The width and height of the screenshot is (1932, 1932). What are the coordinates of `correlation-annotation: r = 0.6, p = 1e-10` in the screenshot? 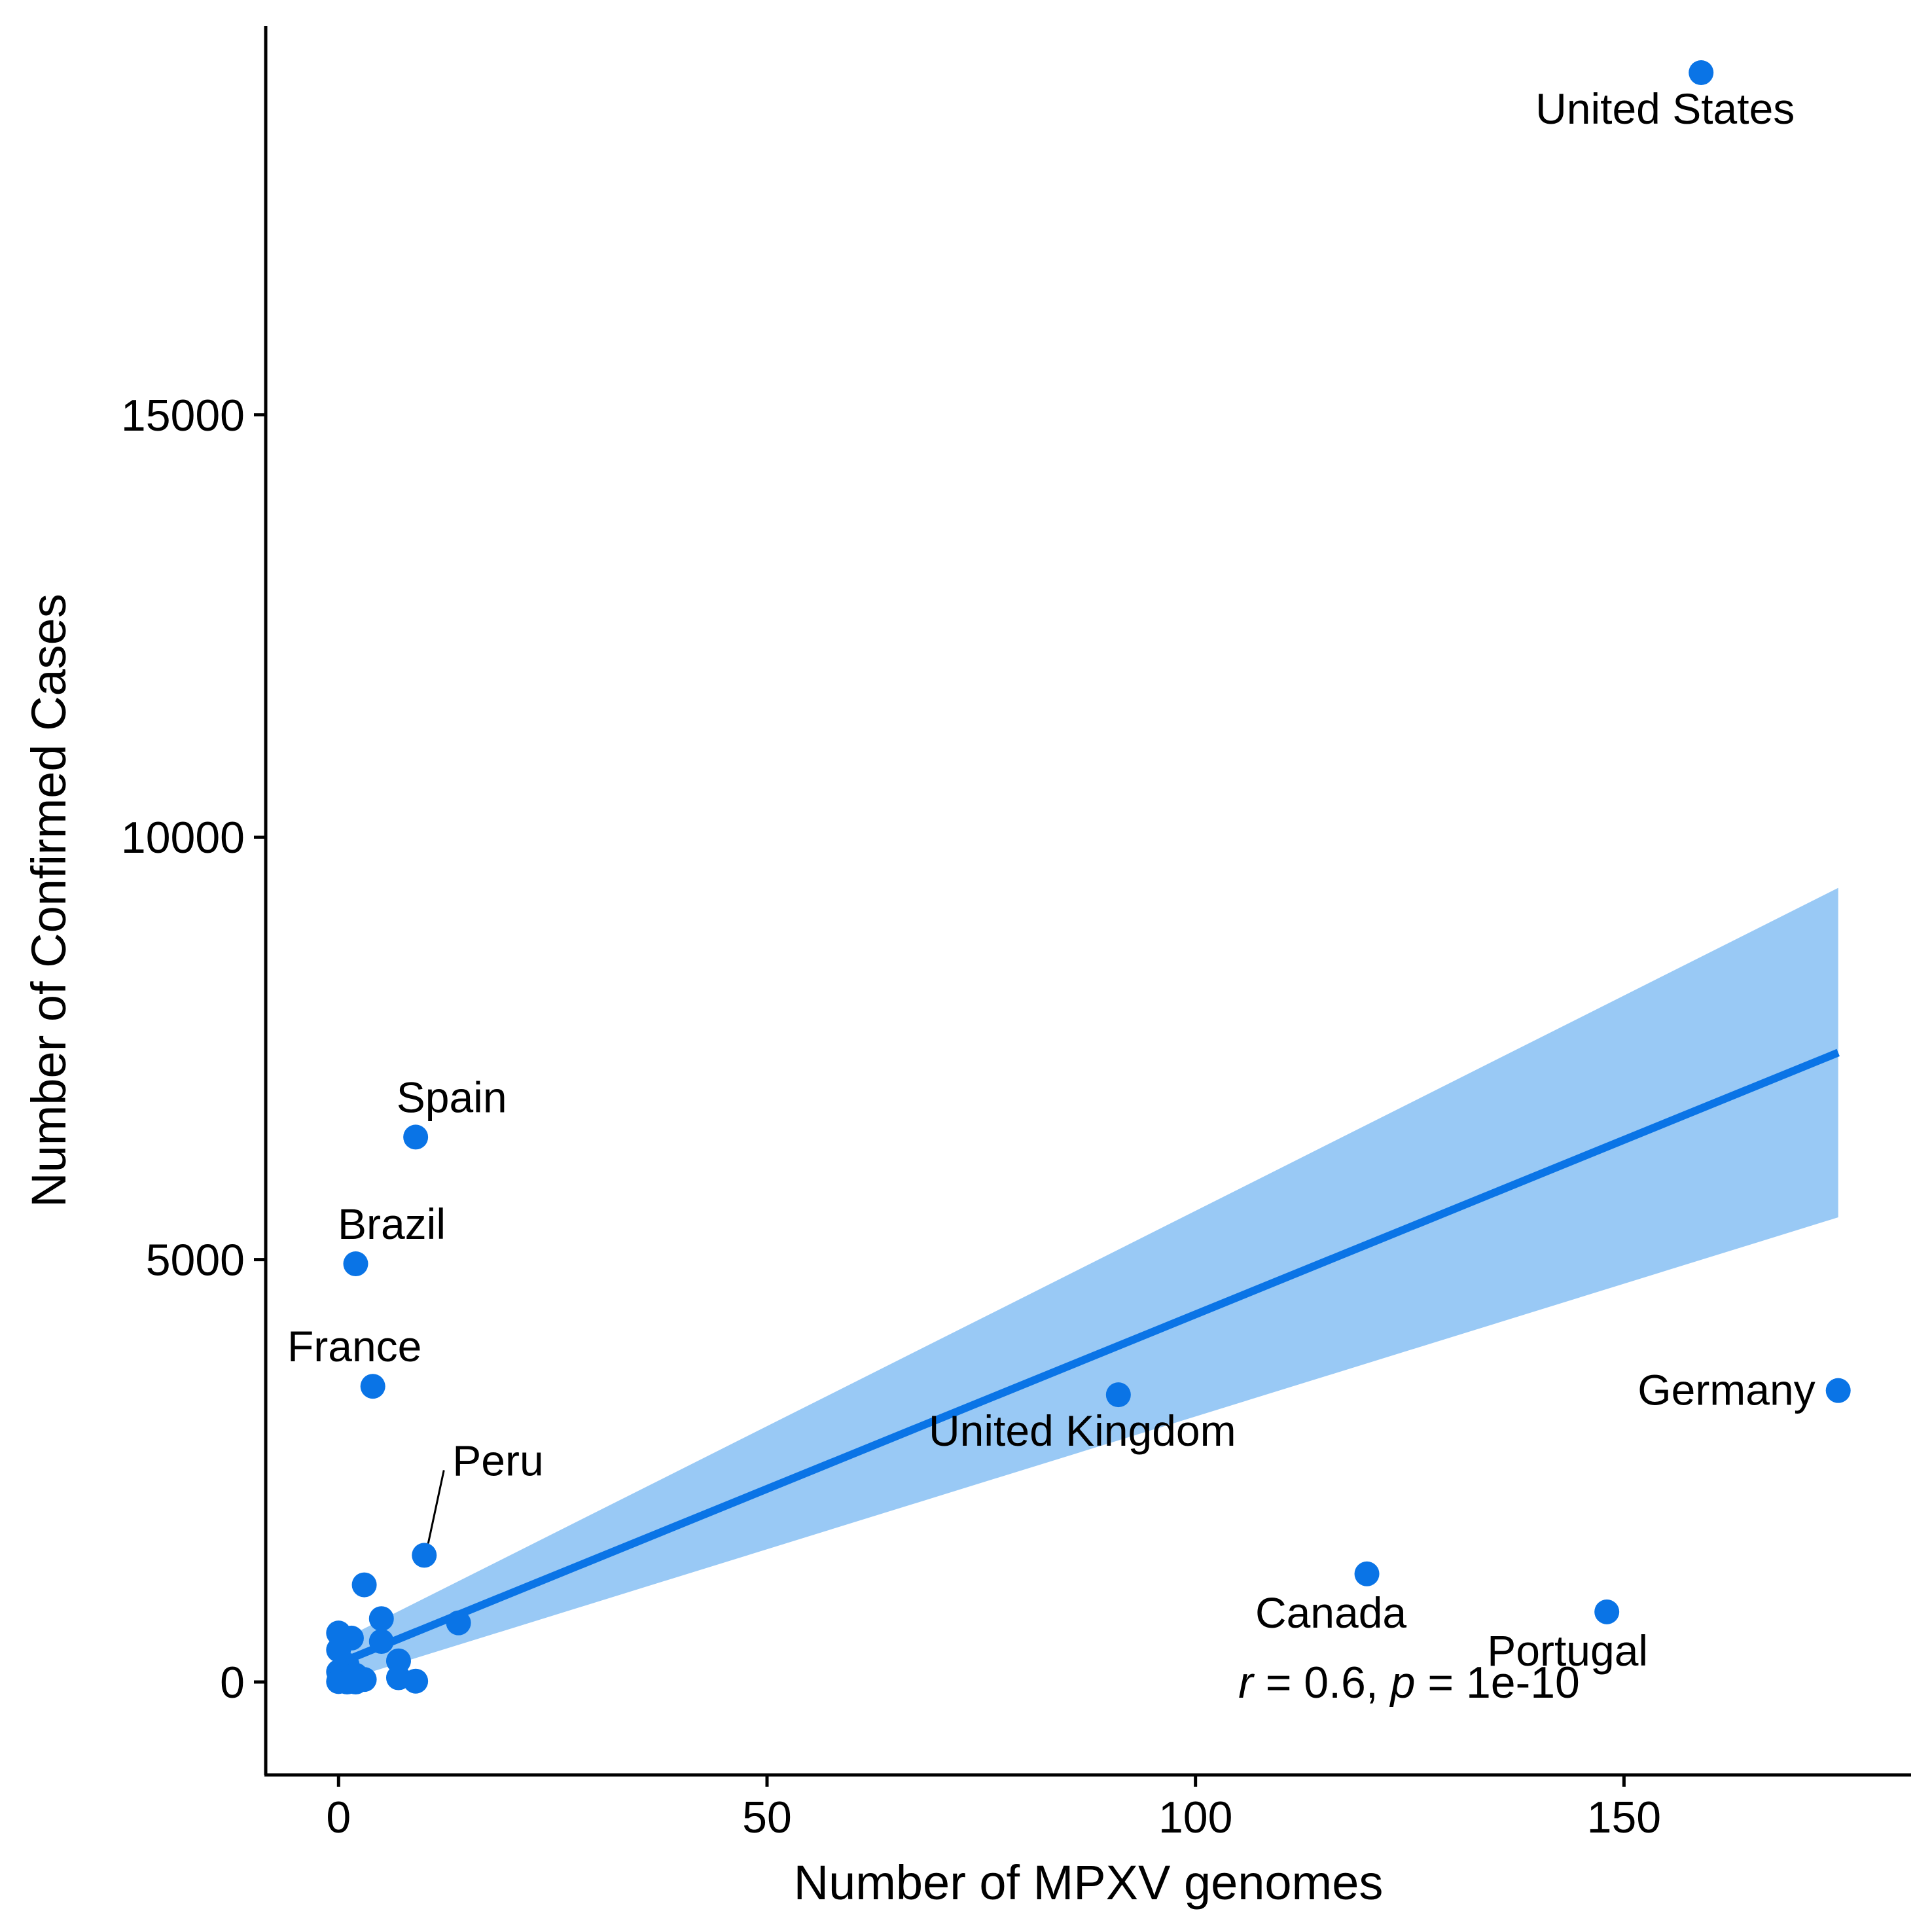 It's located at (1409, 1683).